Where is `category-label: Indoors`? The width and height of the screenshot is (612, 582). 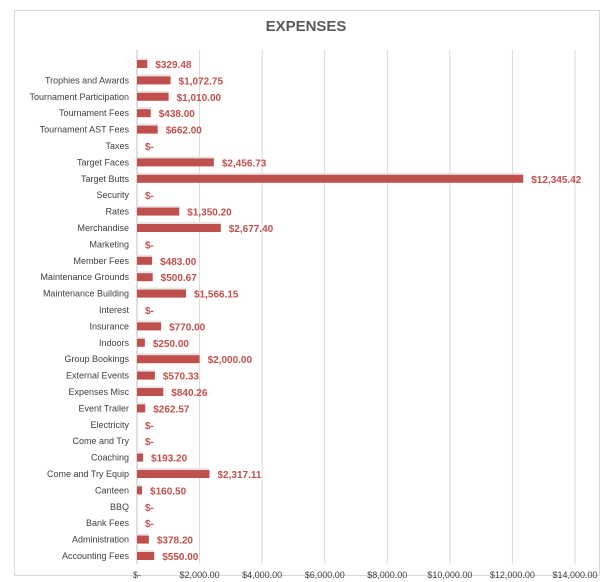 category-label: Indoors is located at coordinates (114, 343).